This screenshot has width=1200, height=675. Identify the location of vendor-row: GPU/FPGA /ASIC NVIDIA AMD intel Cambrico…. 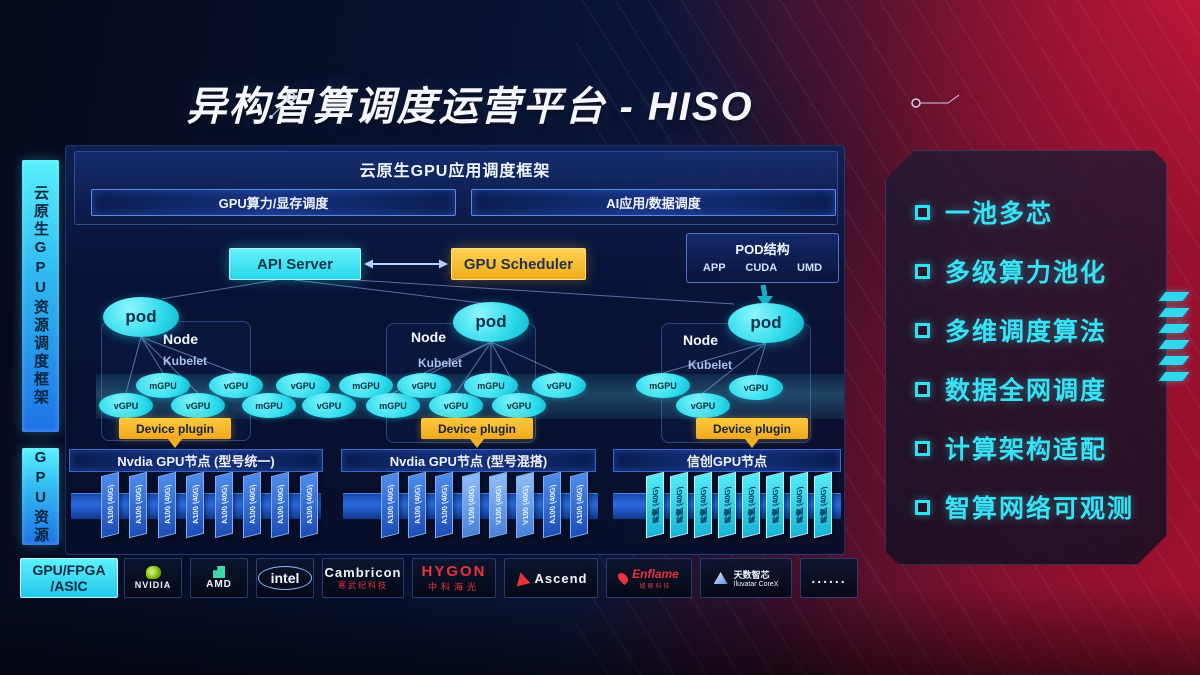
(440, 578).